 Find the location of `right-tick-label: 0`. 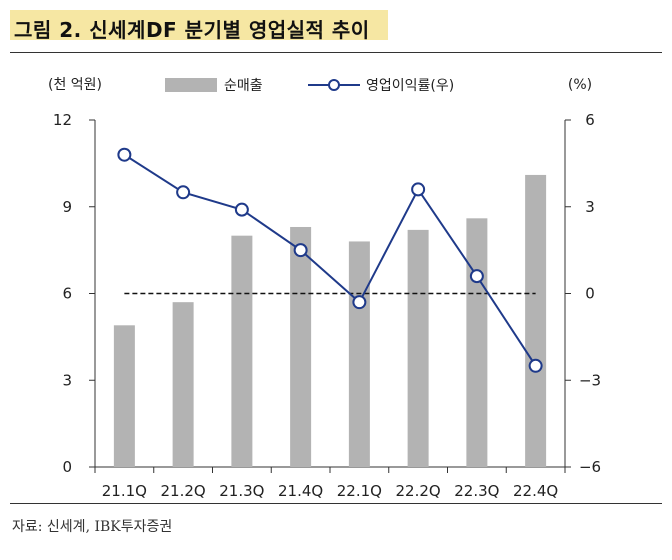

right-tick-label: 0 is located at coordinates (590, 294).